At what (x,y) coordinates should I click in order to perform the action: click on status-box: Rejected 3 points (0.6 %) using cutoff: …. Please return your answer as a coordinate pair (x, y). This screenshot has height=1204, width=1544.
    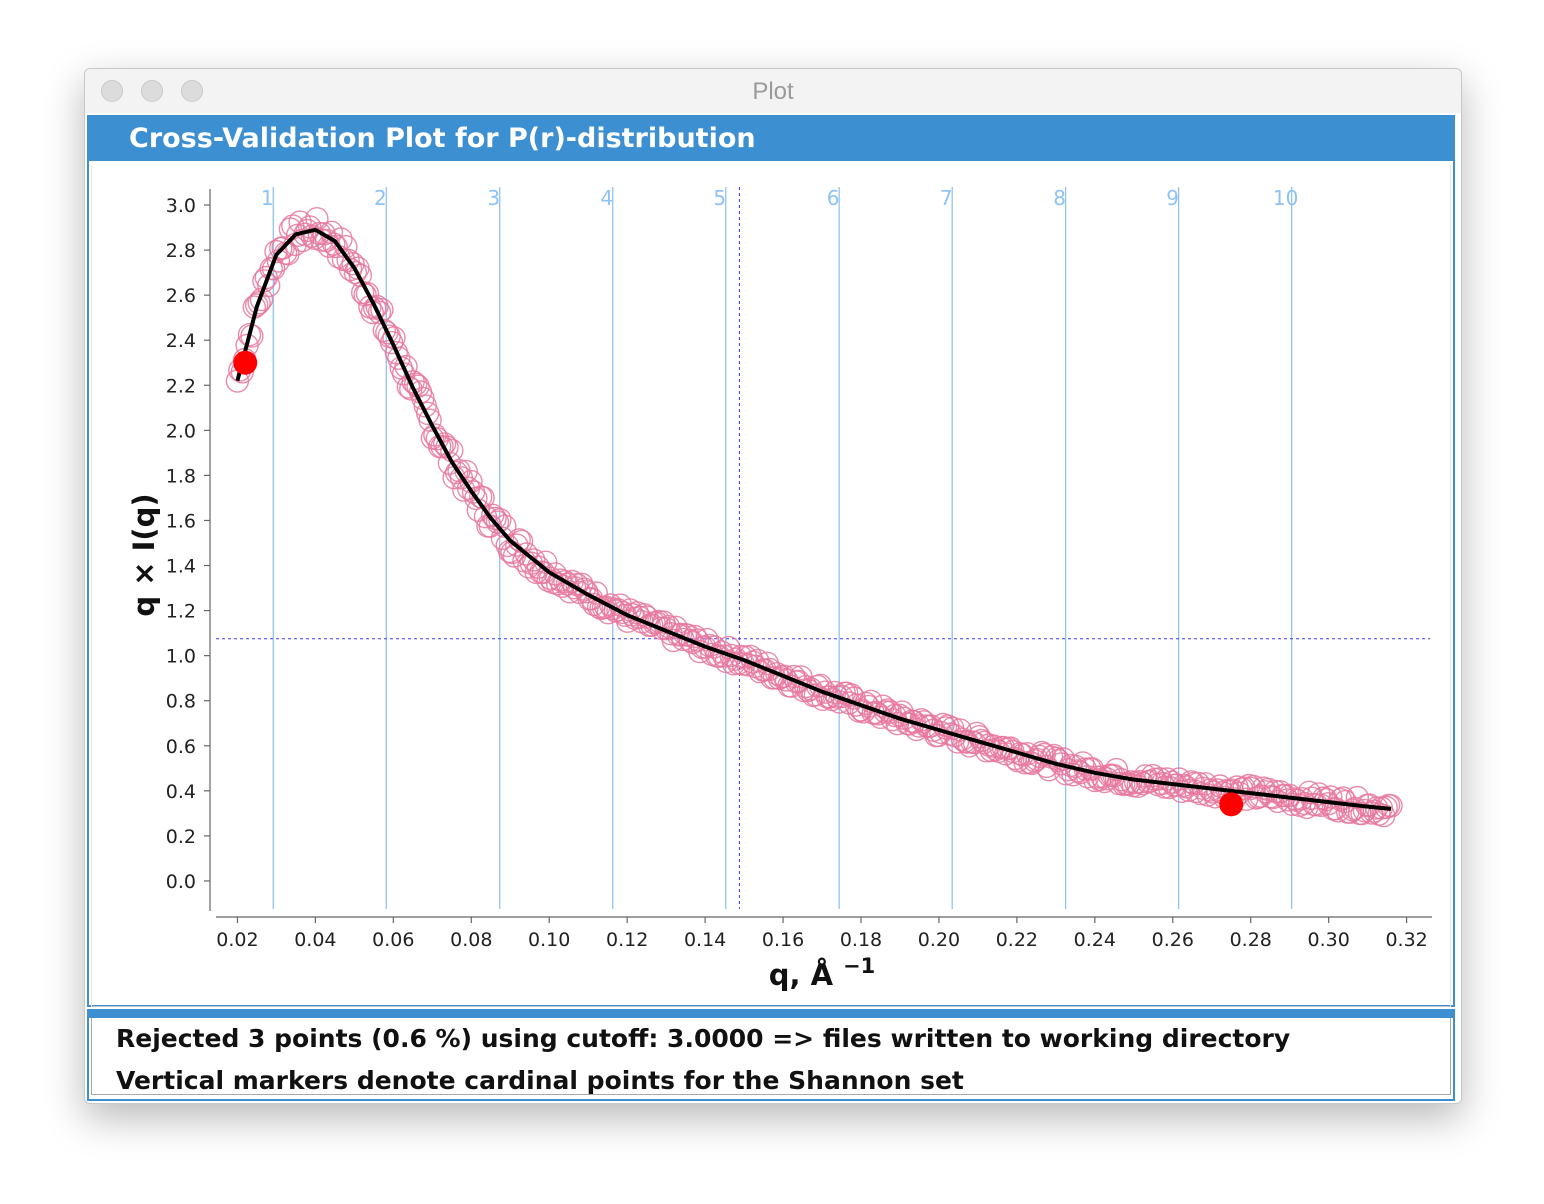
    Looking at the image, I should click on (771, 1056).